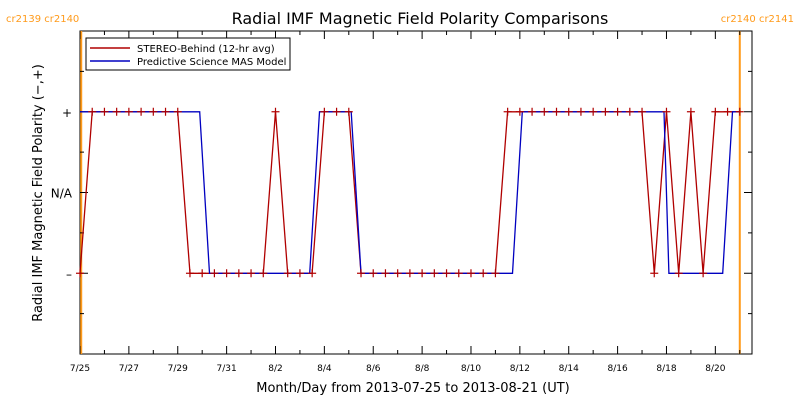 This screenshot has height=400, width=800. Describe the element at coordinates (757, 19) in the screenshot. I see `carrington-label: cr2140 cr2141` at that location.